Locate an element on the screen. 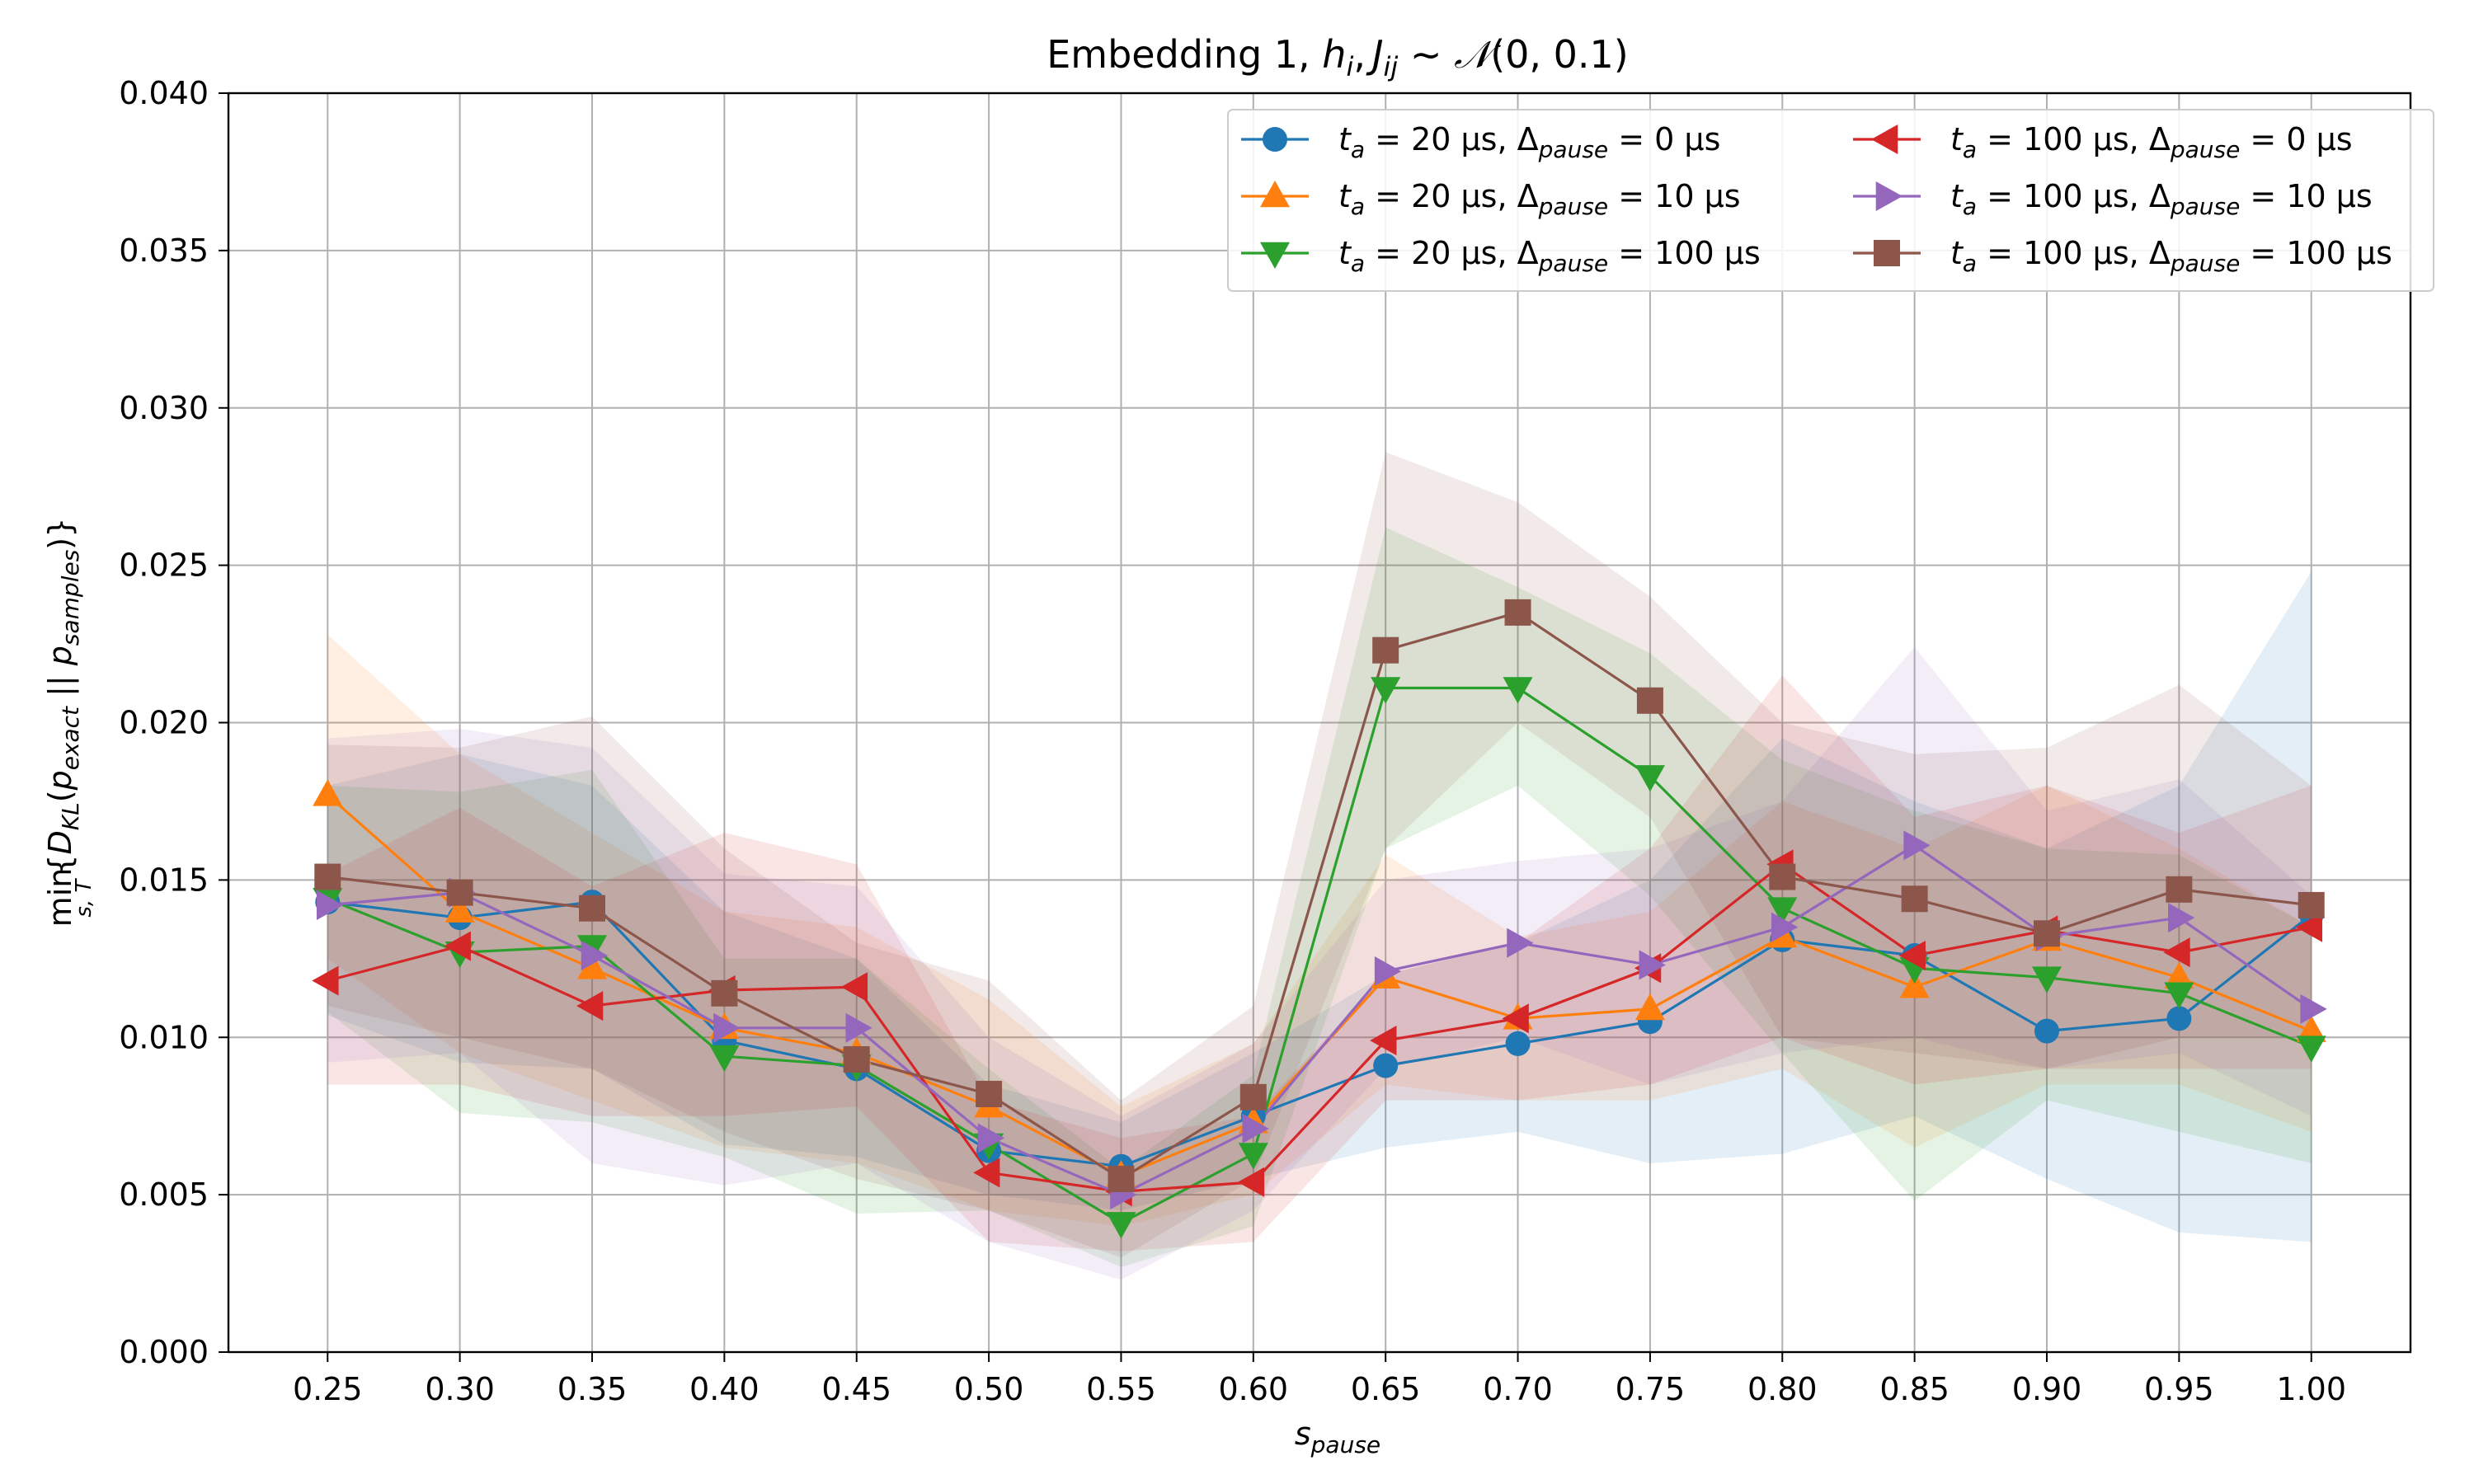 The width and height of the screenshot is (2474, 1484). y-tick-label: 0.025 is located at coordinates (164, 565).